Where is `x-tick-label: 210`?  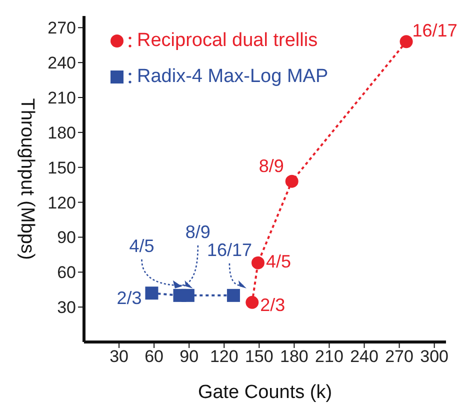 x-tick-label: 210 is located at coordinates (329, 356).